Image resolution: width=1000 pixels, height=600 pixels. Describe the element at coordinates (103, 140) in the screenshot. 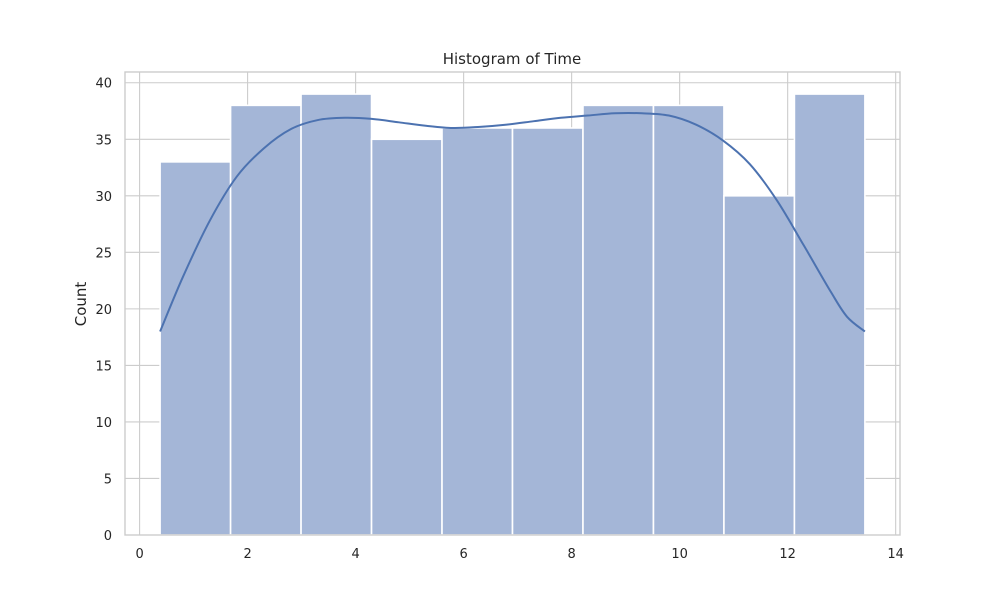

I see `y-tick-label: 35` at that location.